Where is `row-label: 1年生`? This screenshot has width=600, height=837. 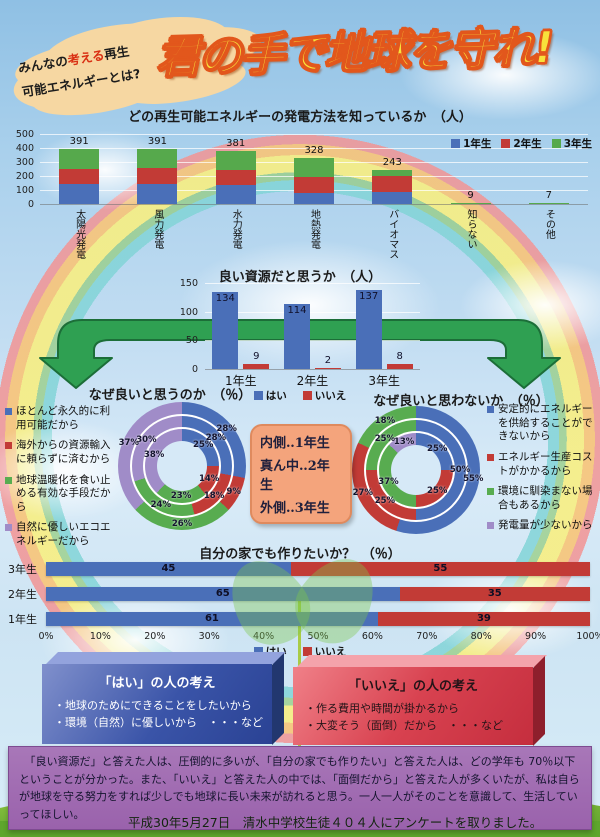
row-label: 1年生 is located at coordinates (22, 619).